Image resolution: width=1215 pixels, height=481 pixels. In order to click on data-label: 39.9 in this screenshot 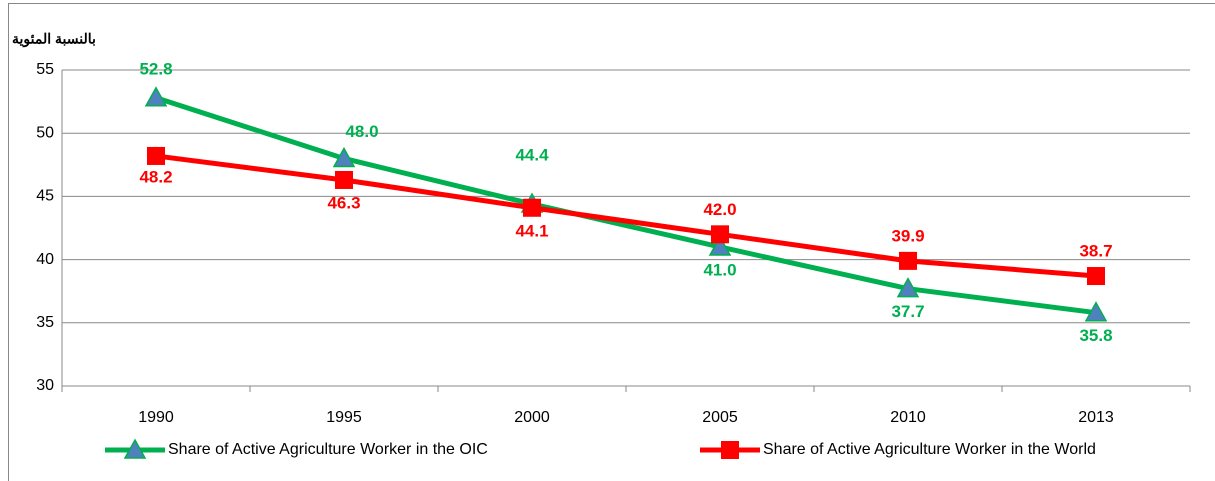, I will do `click(907, 235)`.